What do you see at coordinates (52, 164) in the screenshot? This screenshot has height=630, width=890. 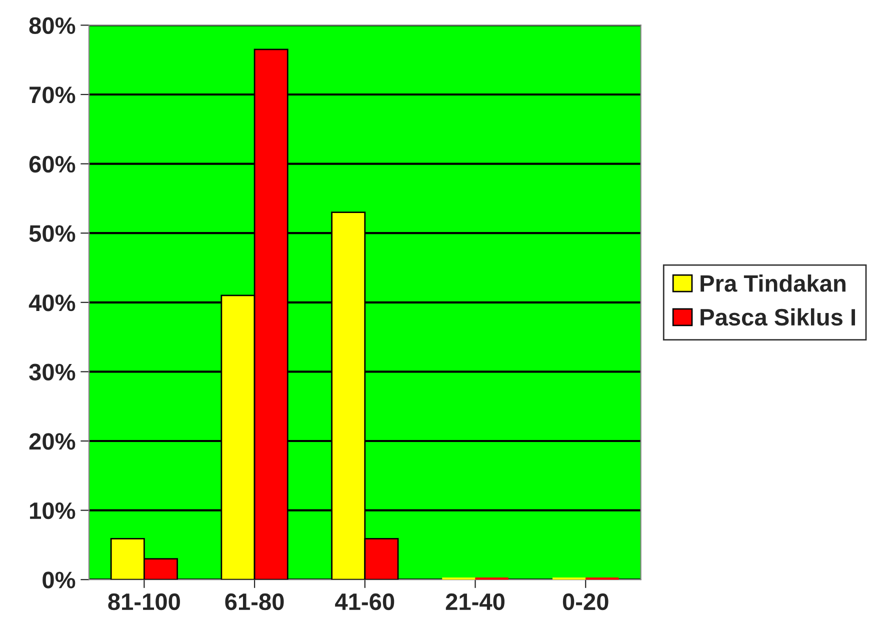 I see `y-tick-label: 60%` at bounding box center [52, 164].